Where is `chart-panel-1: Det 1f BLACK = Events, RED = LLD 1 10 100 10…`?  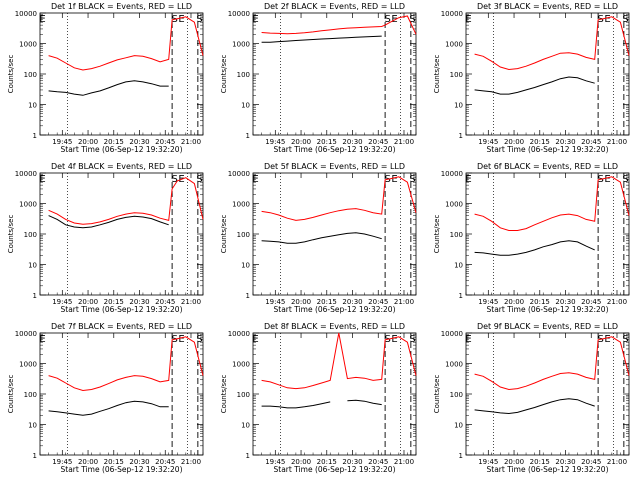 chart-panel-1: Det 1f BLACK = Events, RED = LLD 1 10 100 10… is located at coordinates (105, 78).